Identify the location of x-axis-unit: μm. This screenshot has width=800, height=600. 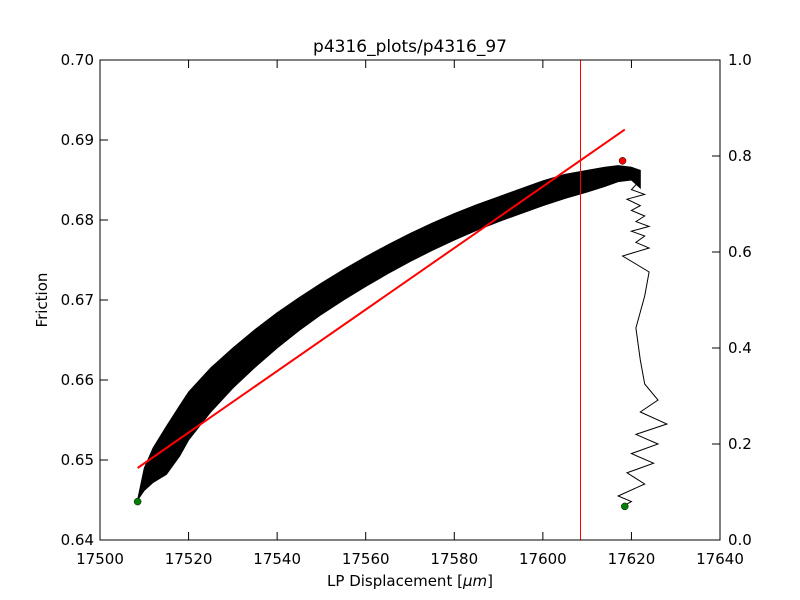
(474, 581).